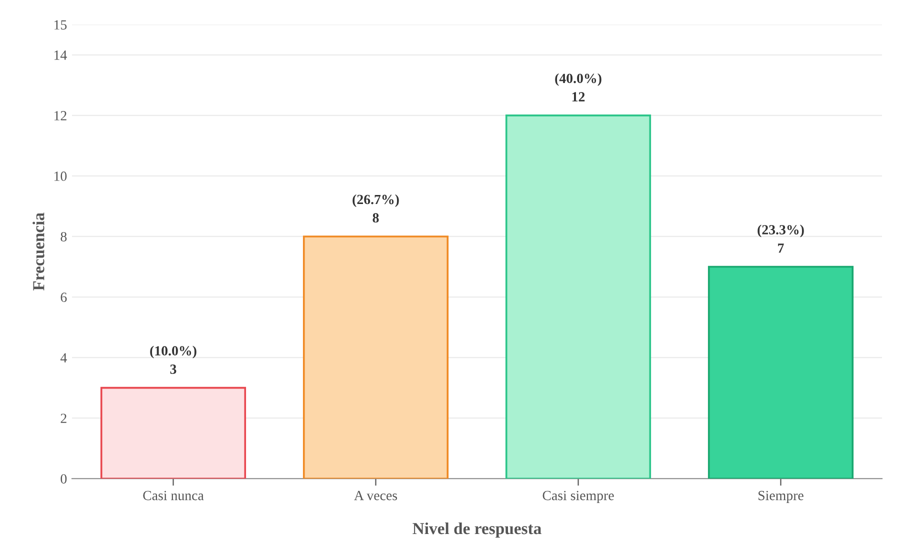  What do you see at coordinates (63, 357) in the screenshot?
I see `y-tick-label: 4` at bounding box center [63, 357].